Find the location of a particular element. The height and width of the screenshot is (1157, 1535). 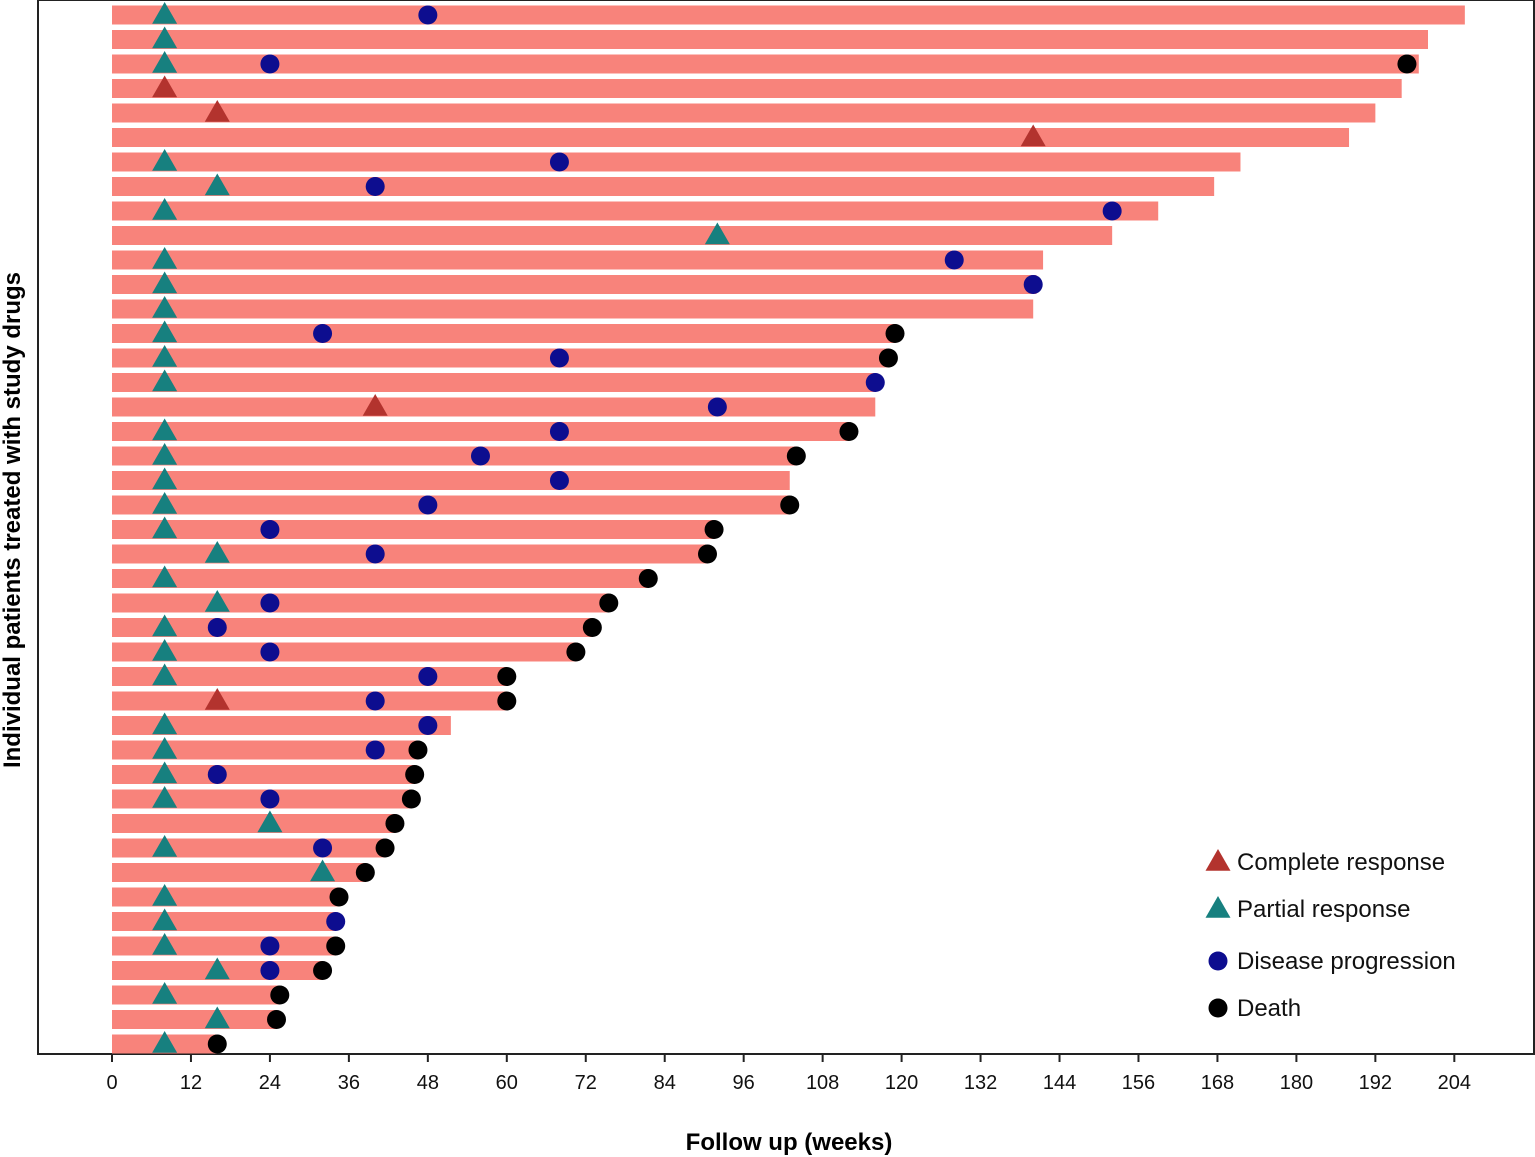

x-tick-label: 0 is located at coordinates (111, 1083).